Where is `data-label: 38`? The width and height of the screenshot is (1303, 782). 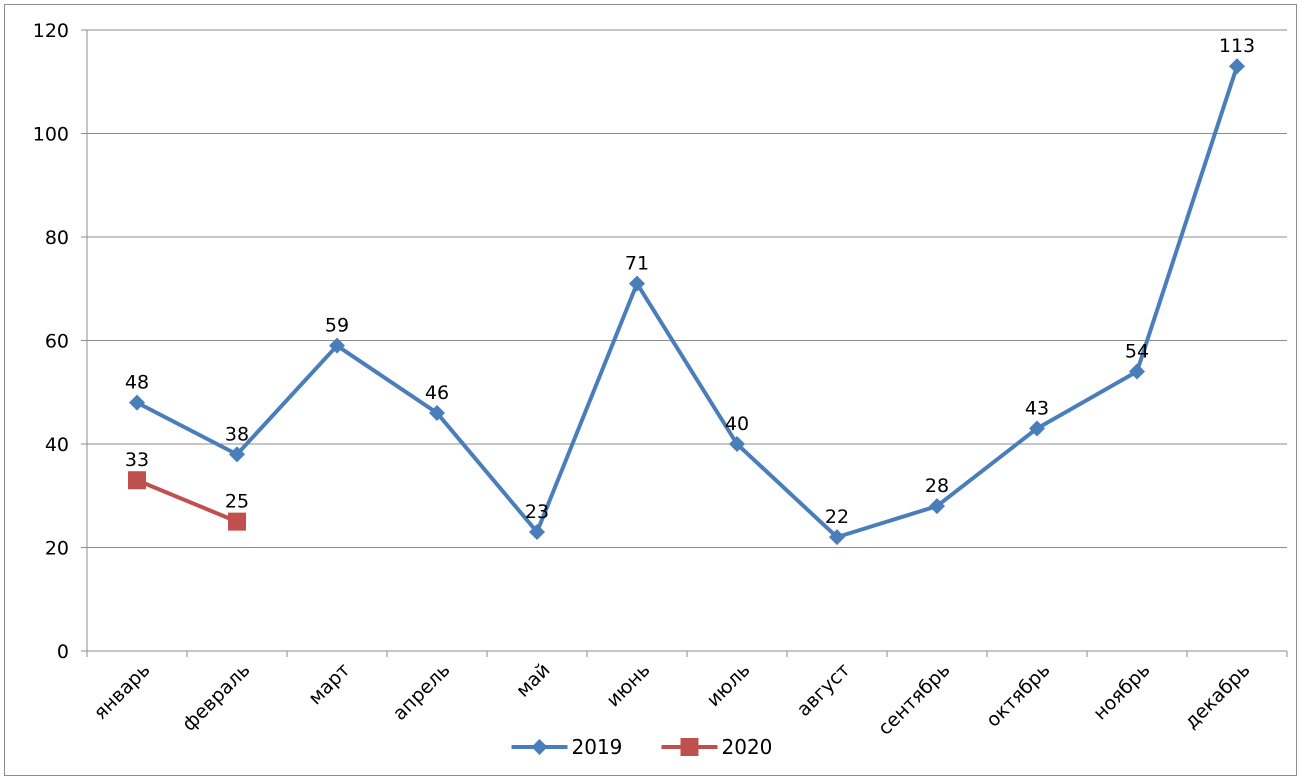 data-label: 38 is located at coordinates (237, 434).